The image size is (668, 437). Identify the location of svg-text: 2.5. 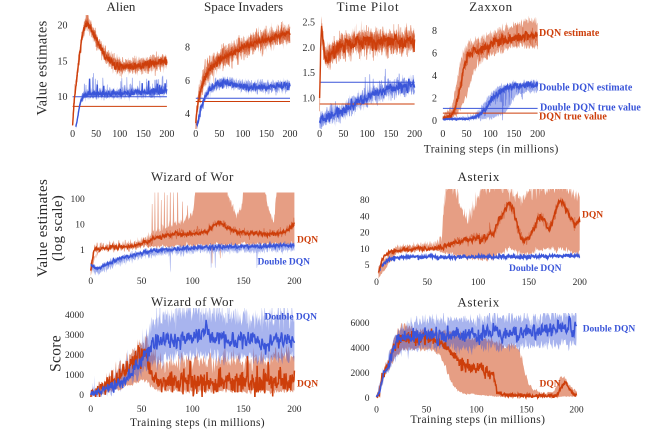
(309, 23).